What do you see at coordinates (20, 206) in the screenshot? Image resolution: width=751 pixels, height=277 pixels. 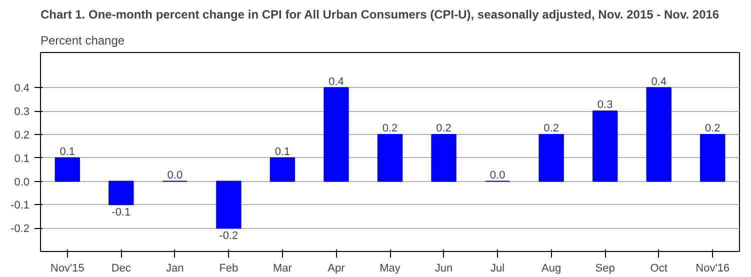 I see `y-tick-label: -0.1` at bounding box center [20, 206].